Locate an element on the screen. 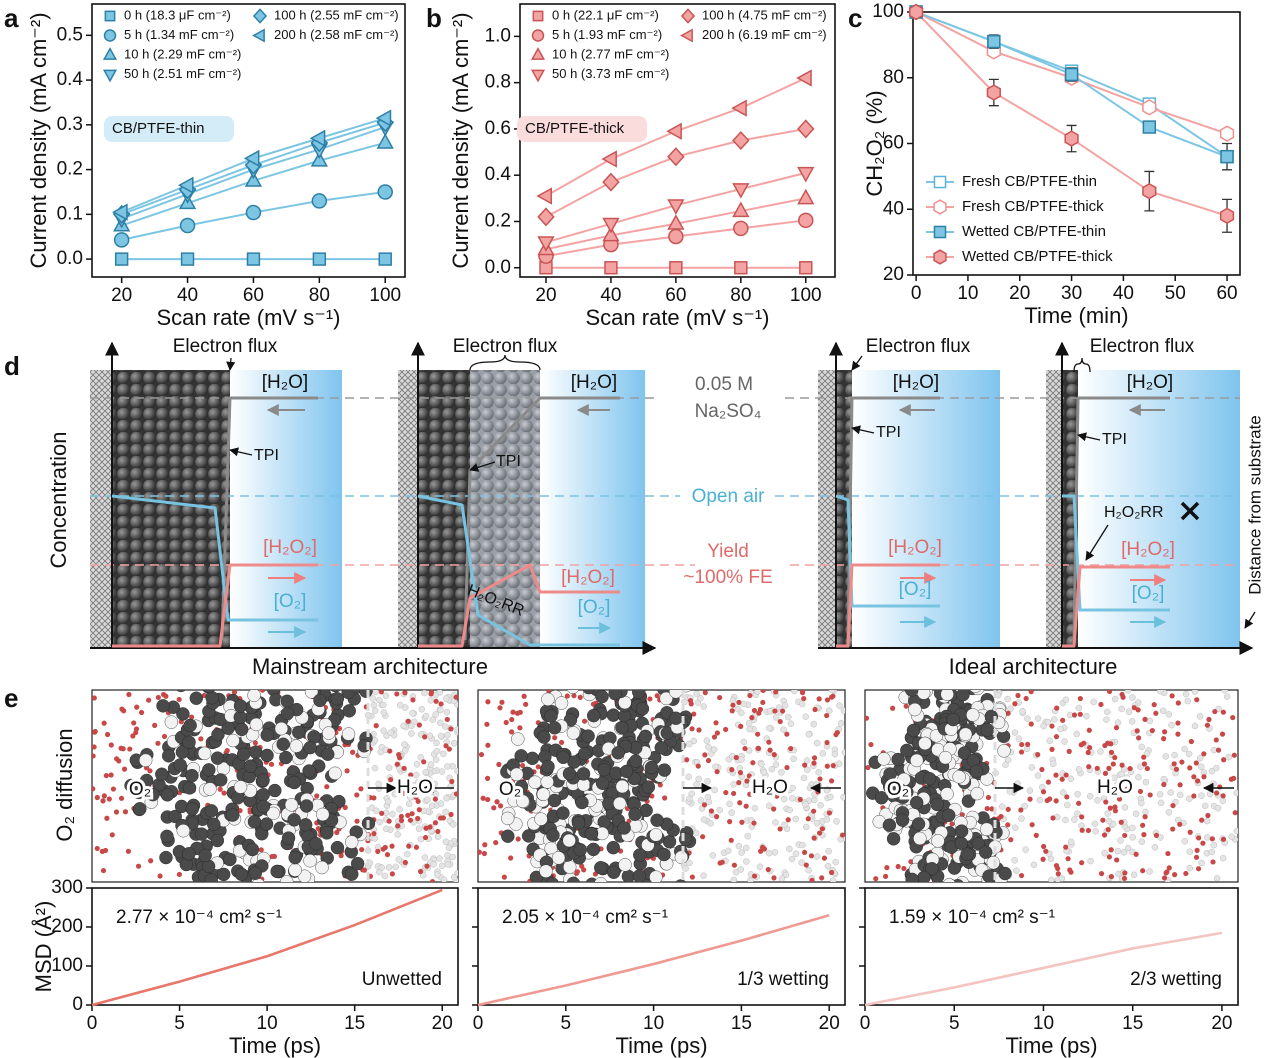  substrate is located at coordinates (101, 509).